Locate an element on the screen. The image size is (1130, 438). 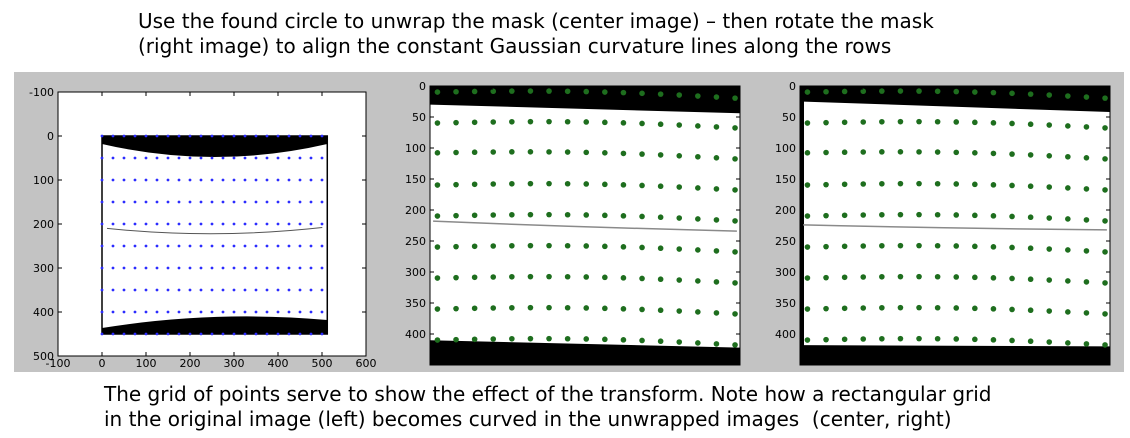
ytick-label: 400 is located at coordinates (43, 312).